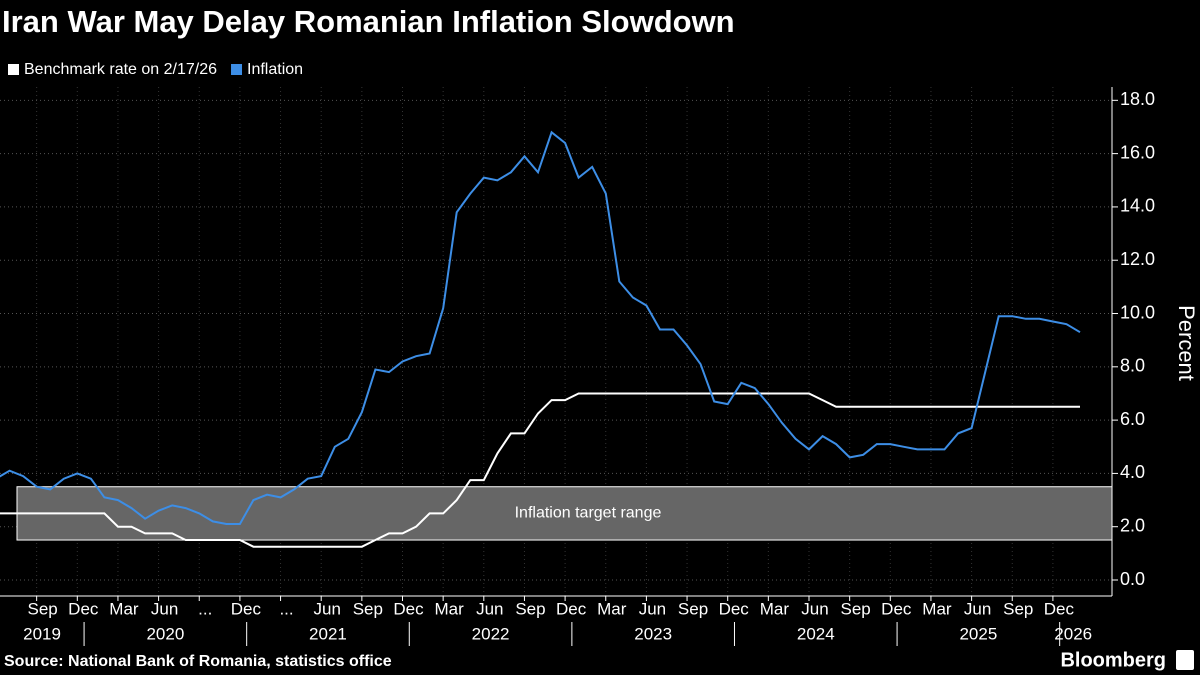  I want to click on y-tick-label: 8.0, so click(1132, 366).